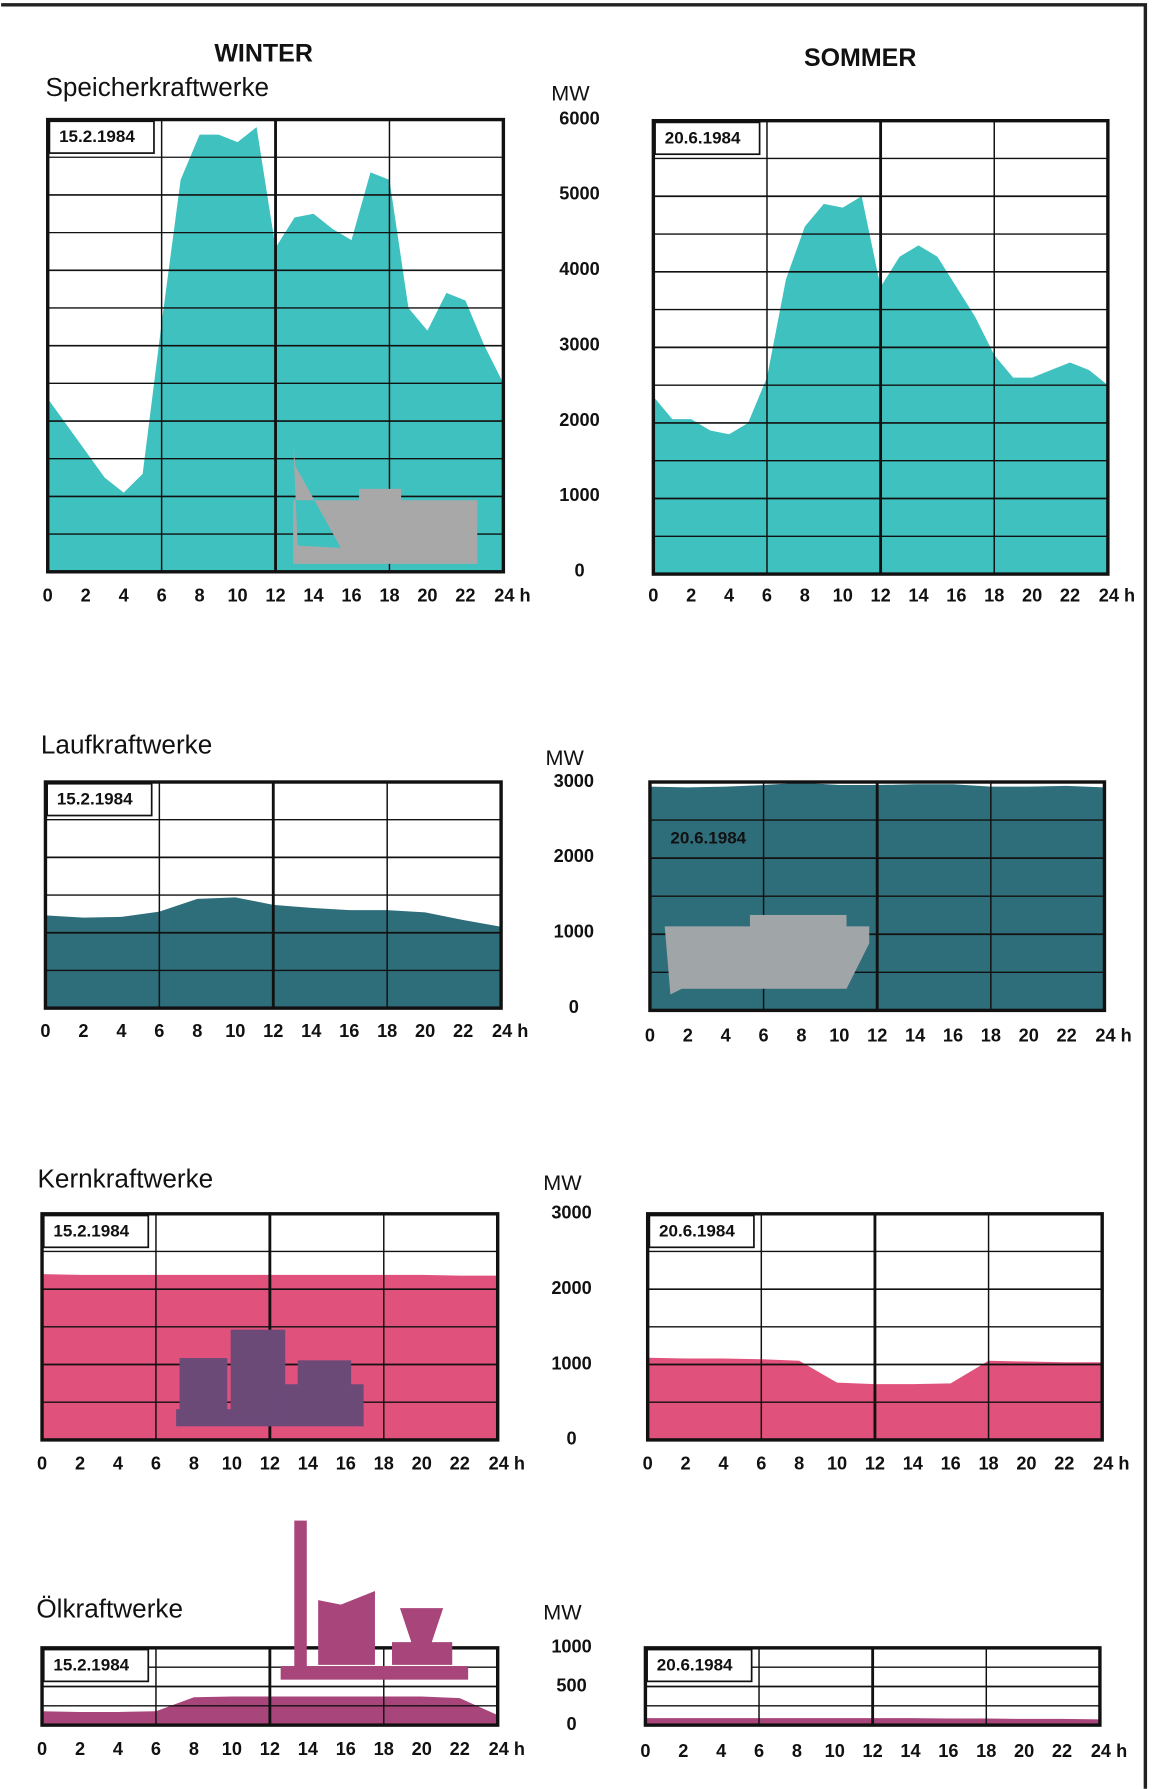  I want to click on y-tick-label: 5000, so click(579, 194).